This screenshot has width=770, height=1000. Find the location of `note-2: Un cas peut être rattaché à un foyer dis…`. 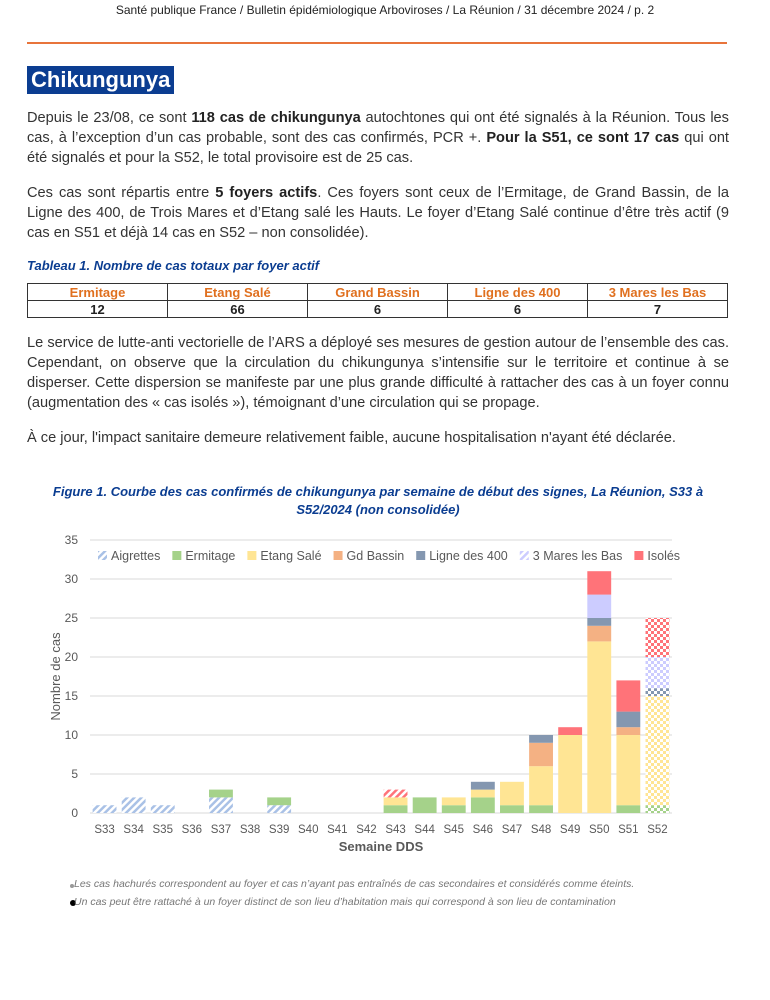

note-2: Un cas peut être rattaché à un foyer dis… is located at coordinates (345, 902).